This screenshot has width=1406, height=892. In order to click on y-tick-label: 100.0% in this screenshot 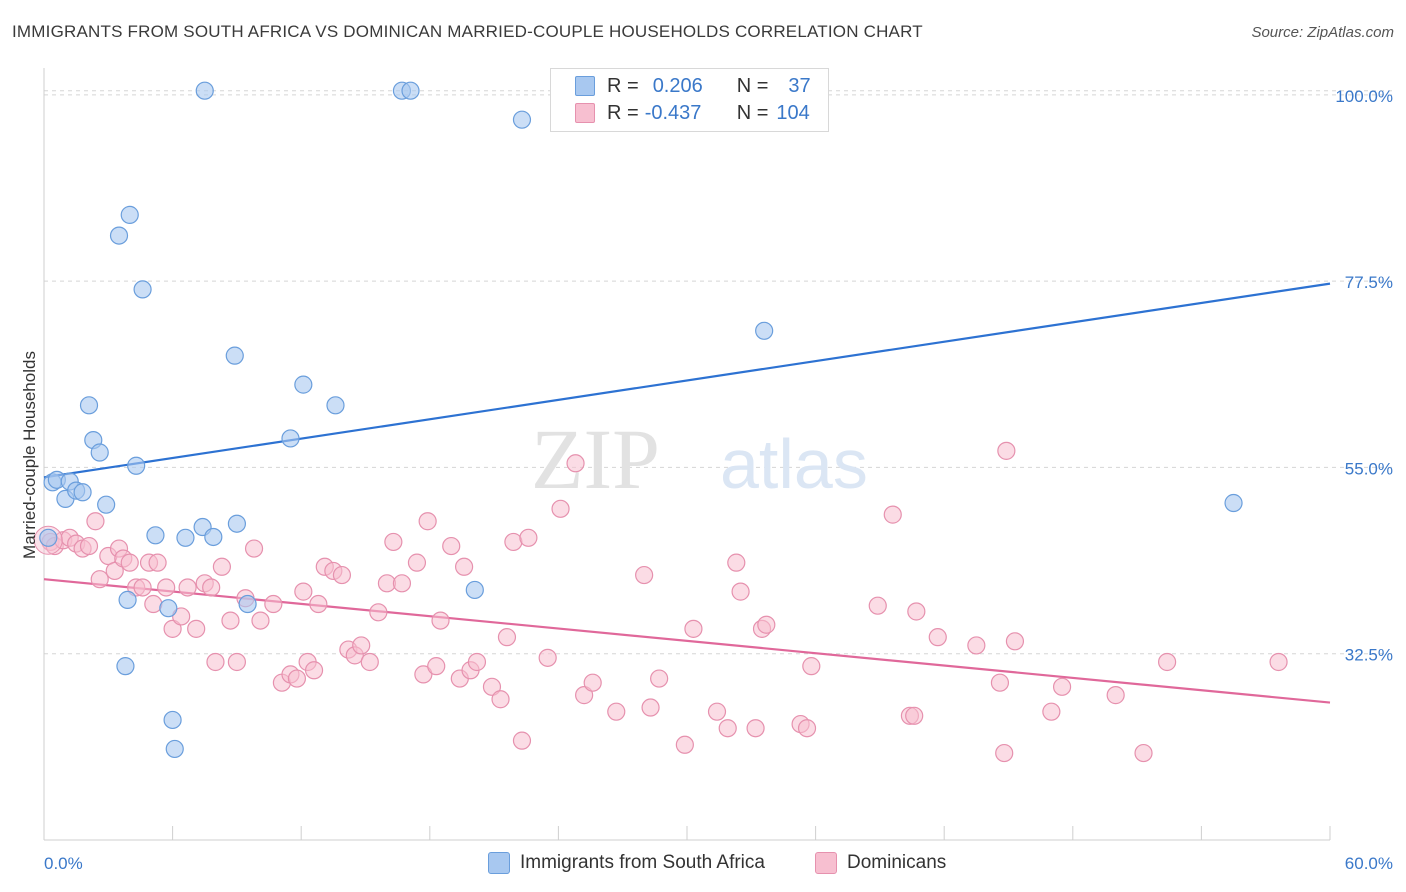, I will do `click(1364, 96)`.